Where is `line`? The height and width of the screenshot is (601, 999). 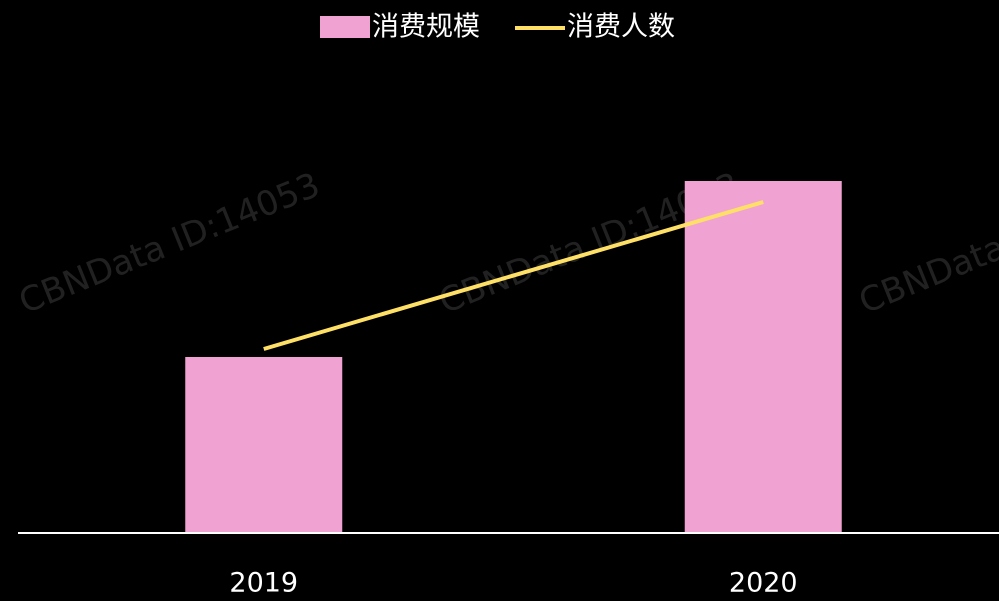
line is located at coordinates (513, 275).